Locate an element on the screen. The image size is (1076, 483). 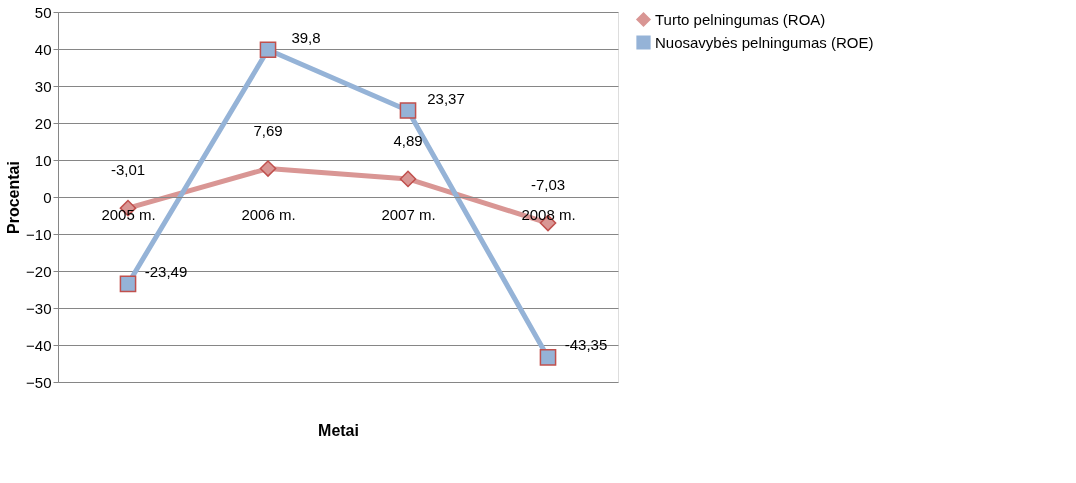
data-label: 7,69 is located at coordinates (268, 130).